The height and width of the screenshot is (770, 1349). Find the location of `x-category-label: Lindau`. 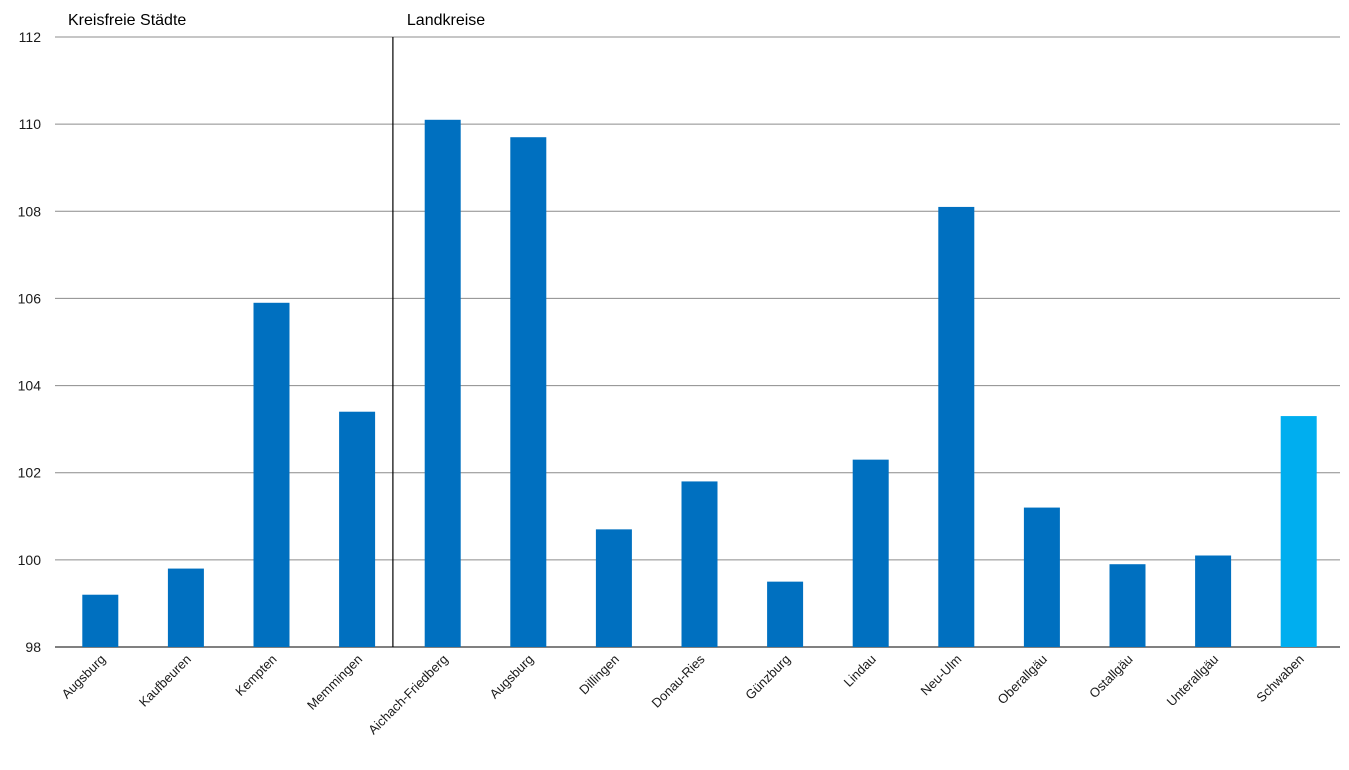

x-category-label: Lindau is located at coordinates (860, 671).